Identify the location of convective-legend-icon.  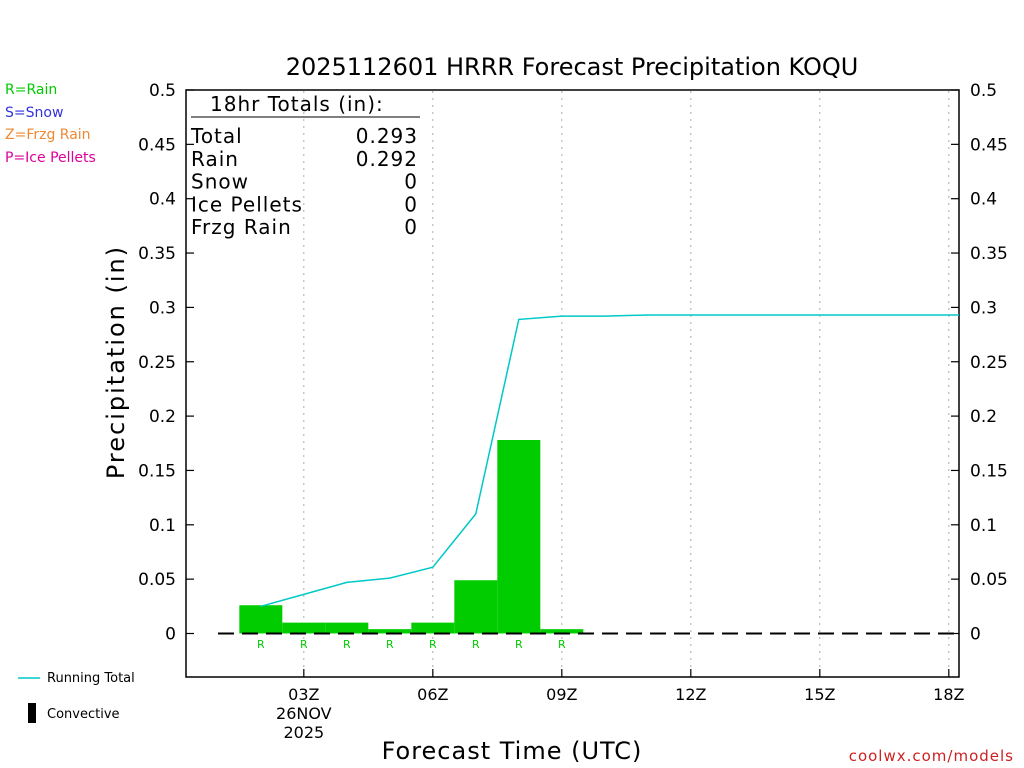
(32, 713).